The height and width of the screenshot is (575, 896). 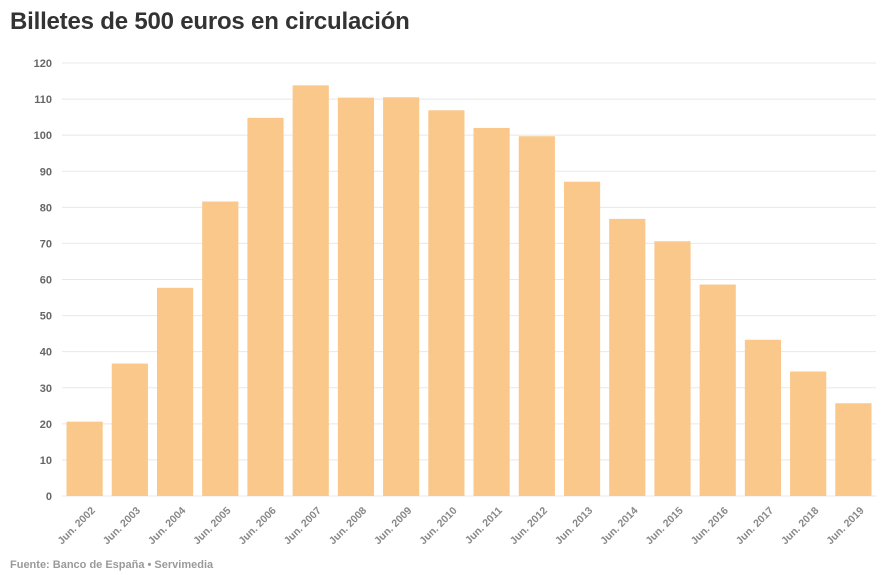 I want to click on x-tick-label: Jun. 2003, so click(x=122, y=526).